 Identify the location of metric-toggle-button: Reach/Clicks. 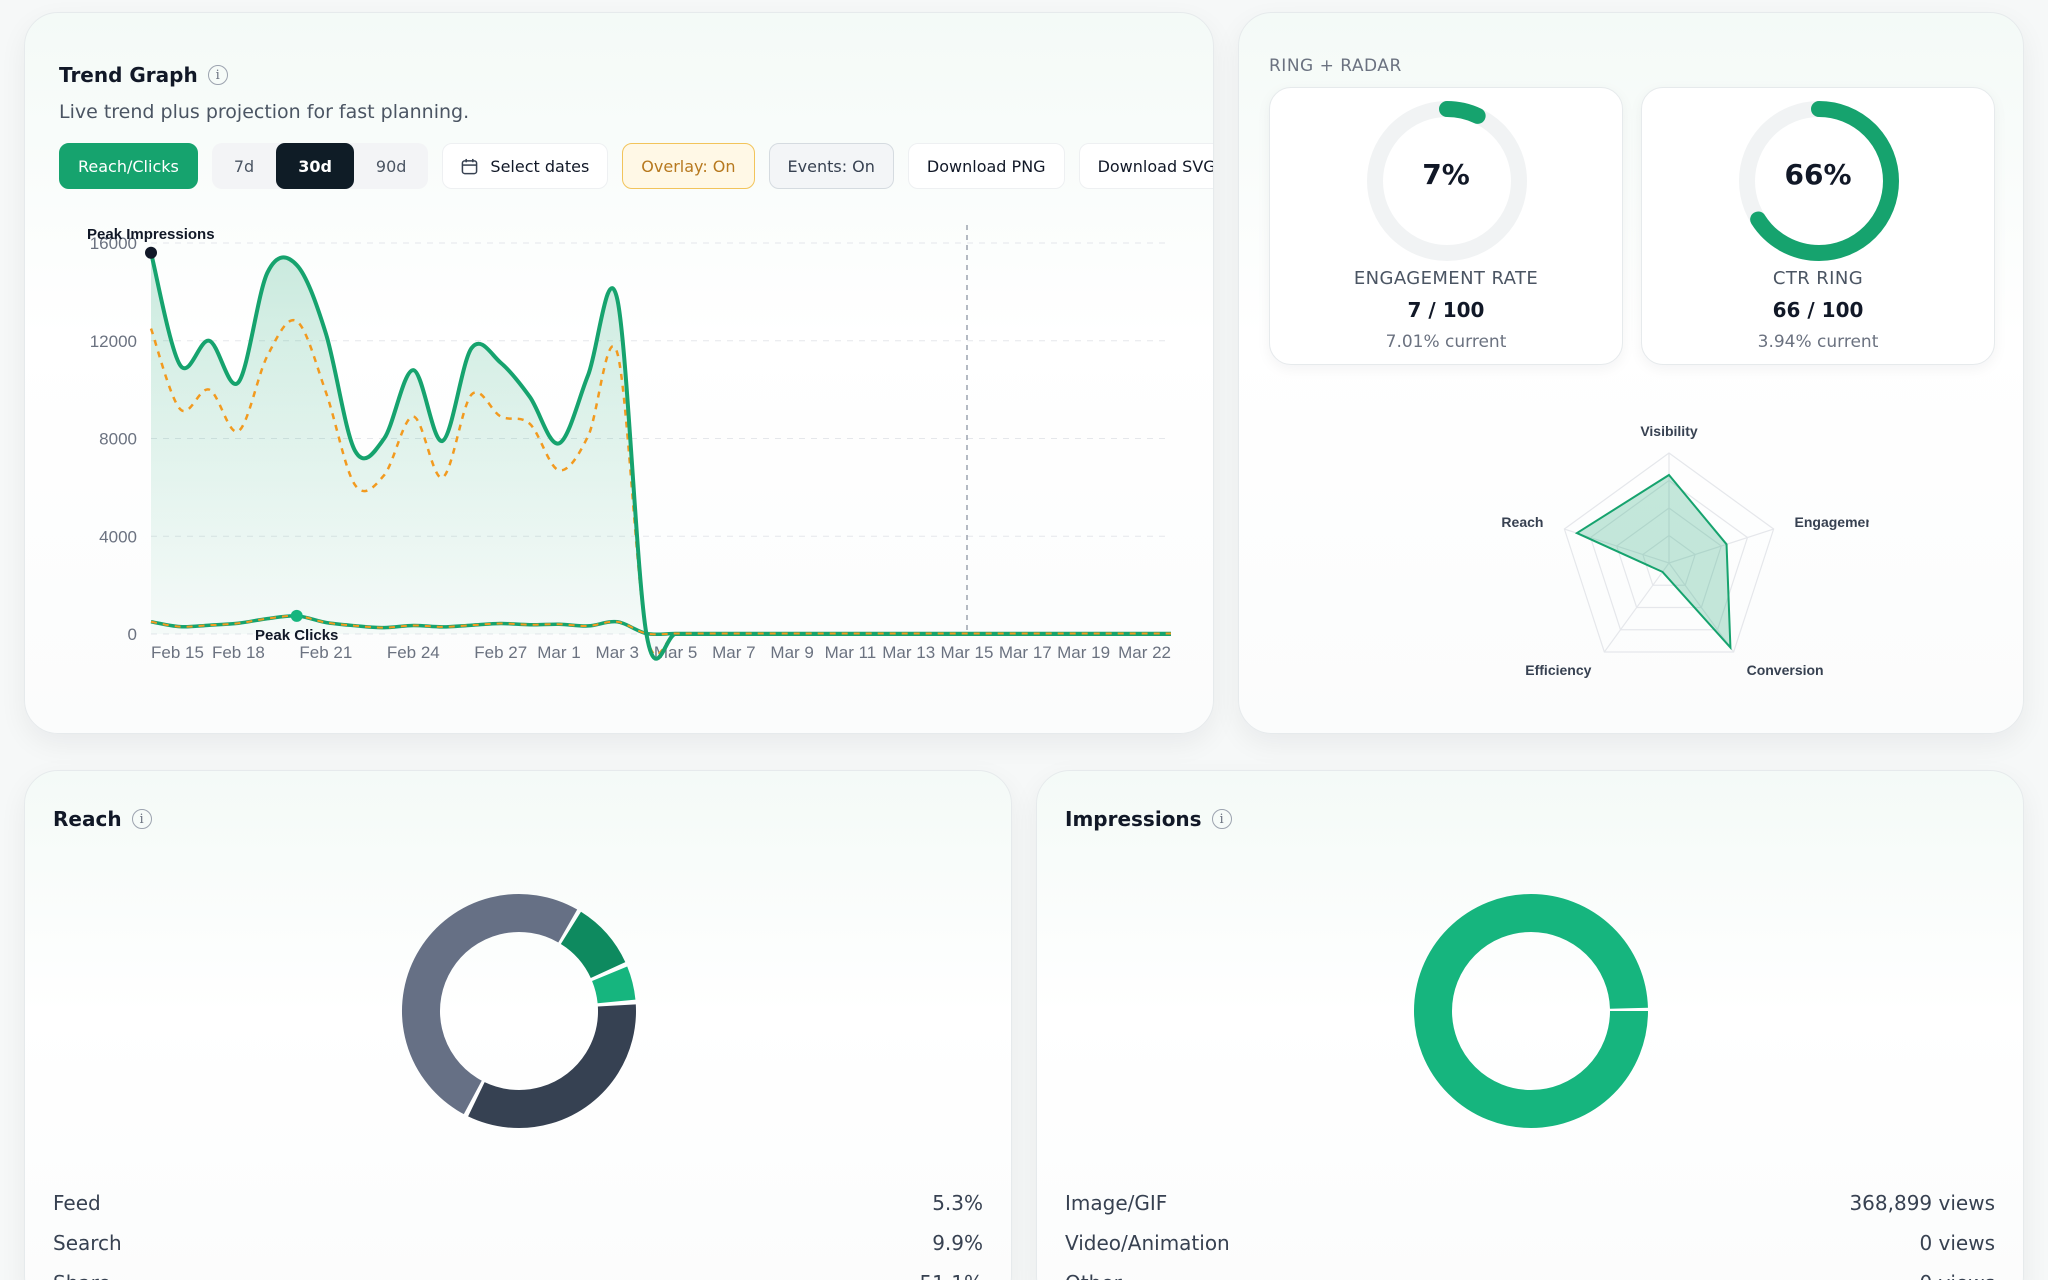
(128, 166).